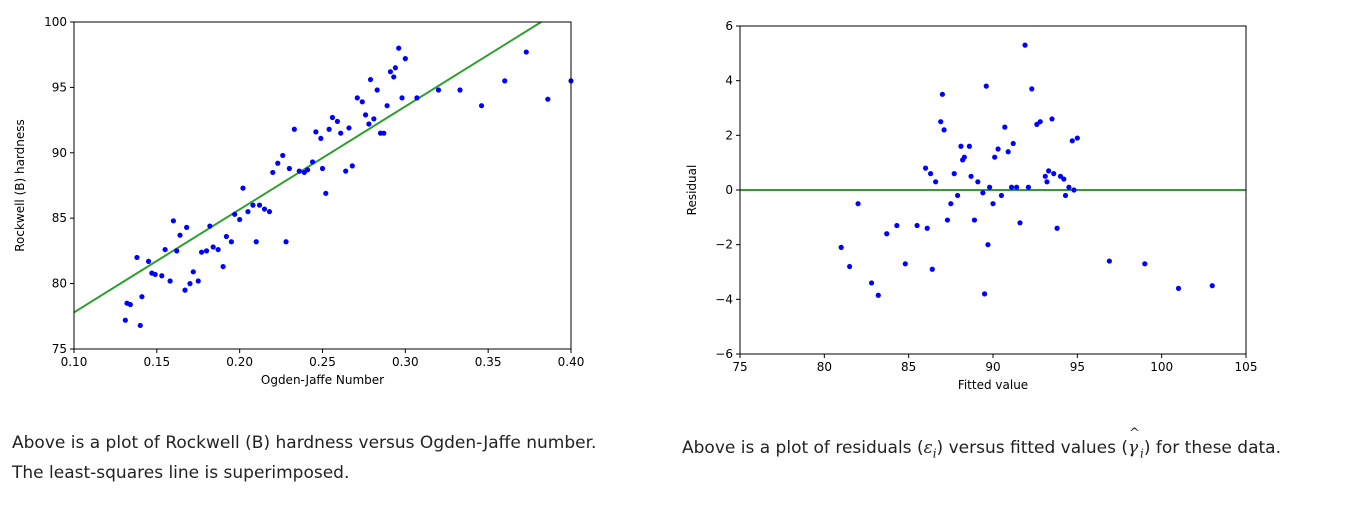 The image size is (1346, 514). I want to click on right-x-tick-label: 100, so click(1161, 367).